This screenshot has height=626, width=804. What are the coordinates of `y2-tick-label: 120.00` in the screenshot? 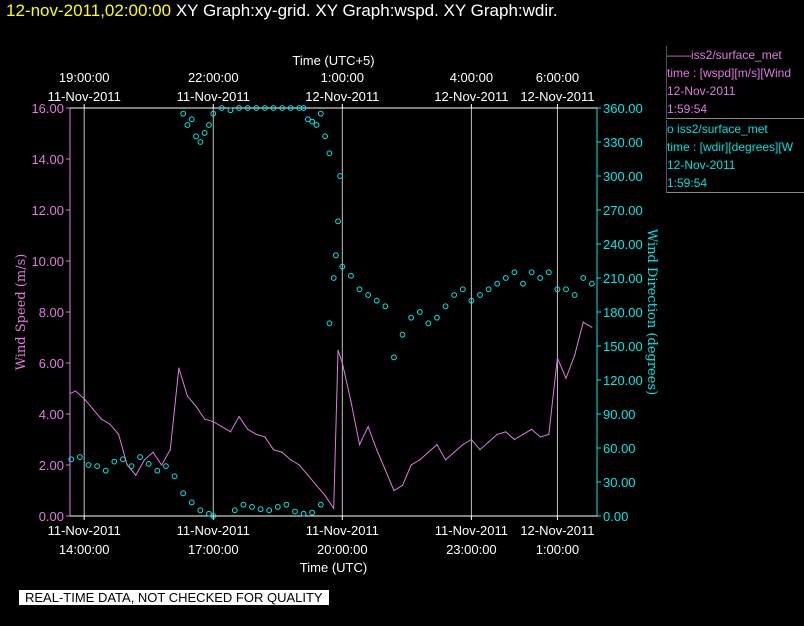 It's located at (623, 380).